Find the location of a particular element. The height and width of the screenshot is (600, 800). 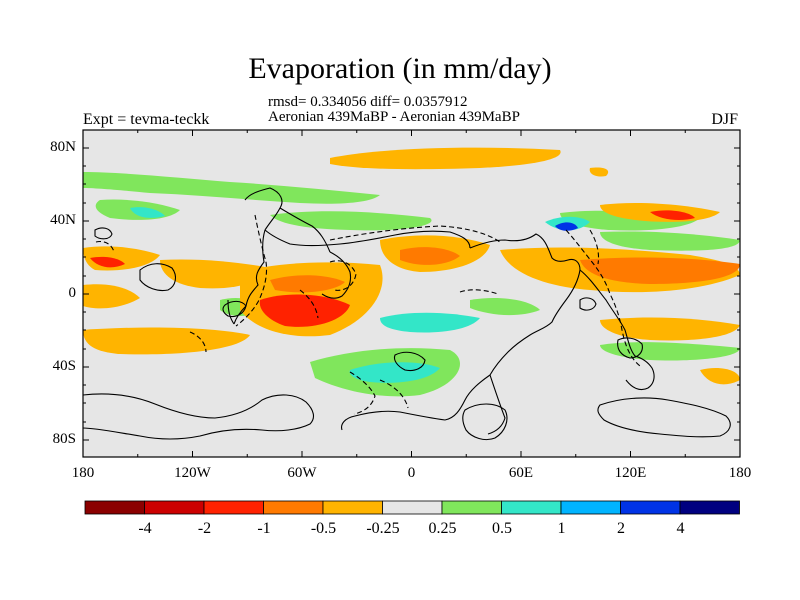

fill-teal-north-pacific is located at coordinates (147, 212).